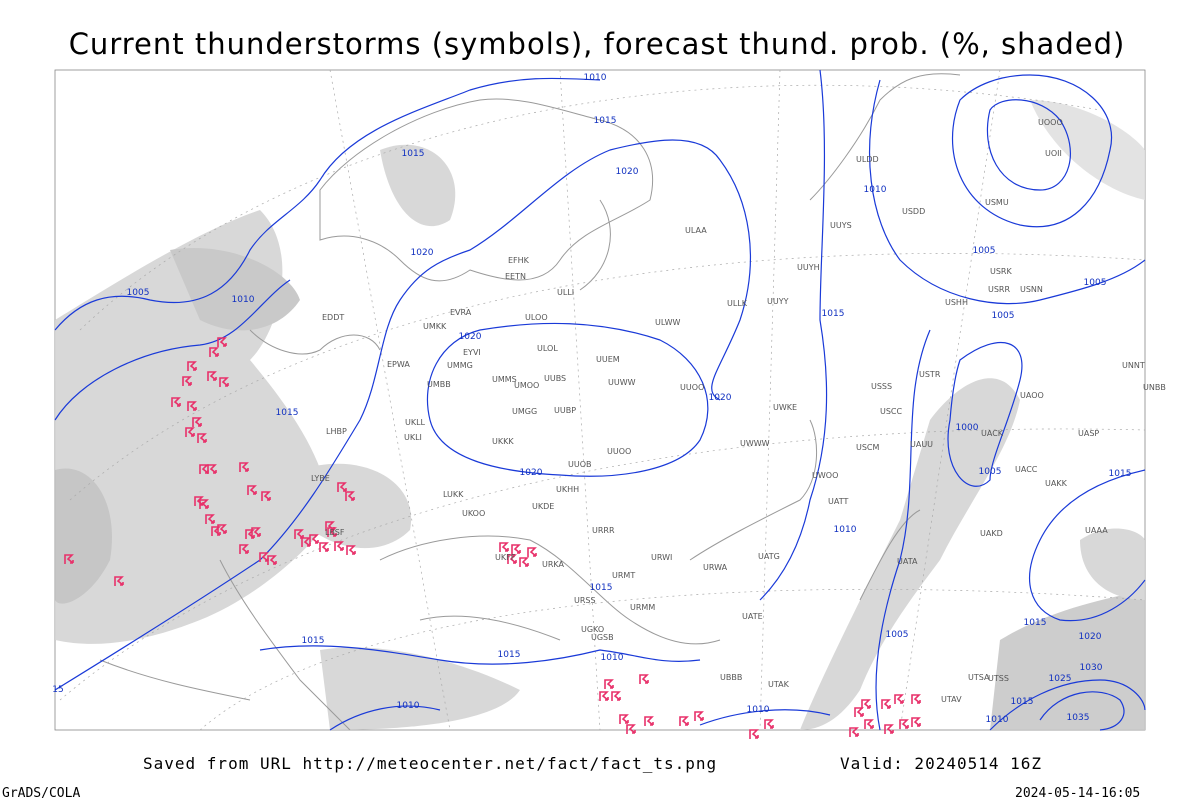  Describe the element at coordinates (1031, 289) in the screenshot. I see `station-code: USNN` at that location.